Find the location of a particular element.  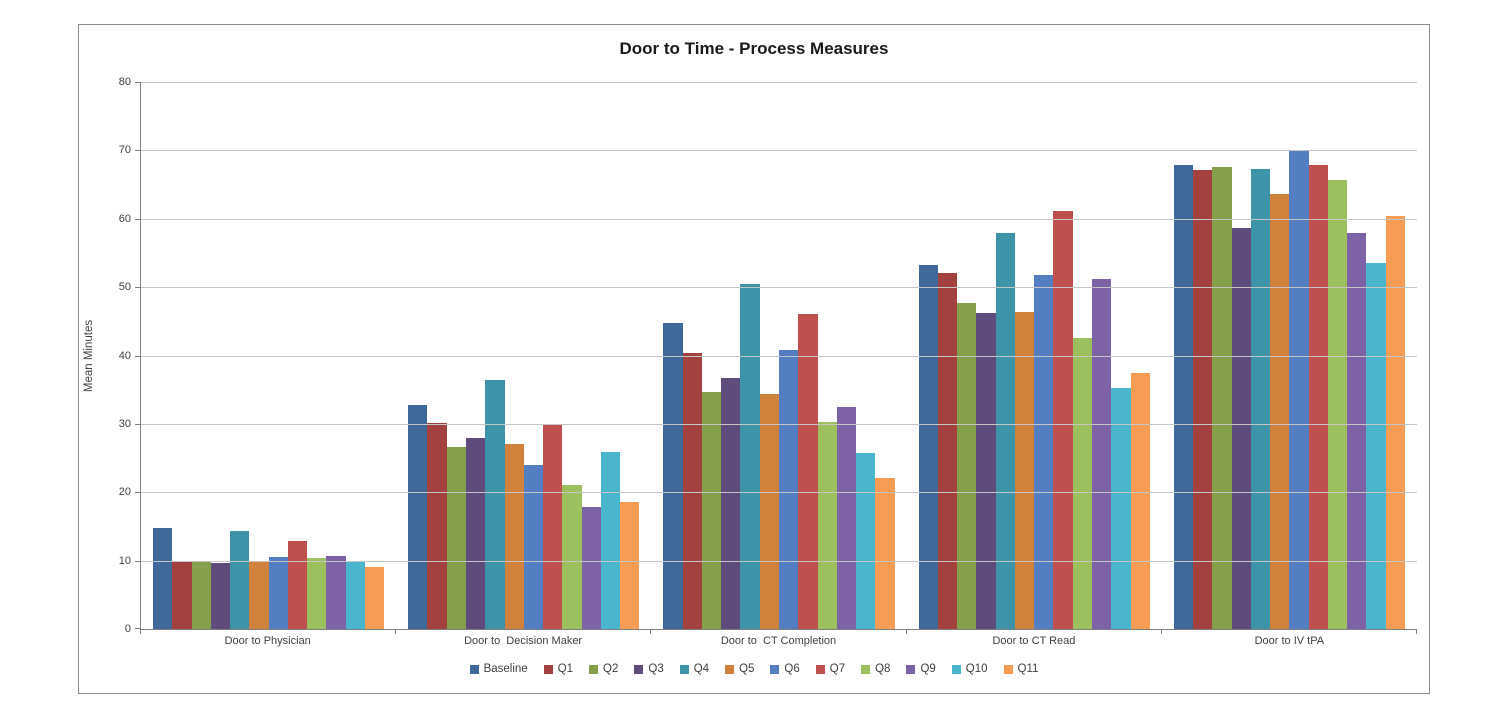

legend-item-q1: Q1 is located at coordinates (558, 669).